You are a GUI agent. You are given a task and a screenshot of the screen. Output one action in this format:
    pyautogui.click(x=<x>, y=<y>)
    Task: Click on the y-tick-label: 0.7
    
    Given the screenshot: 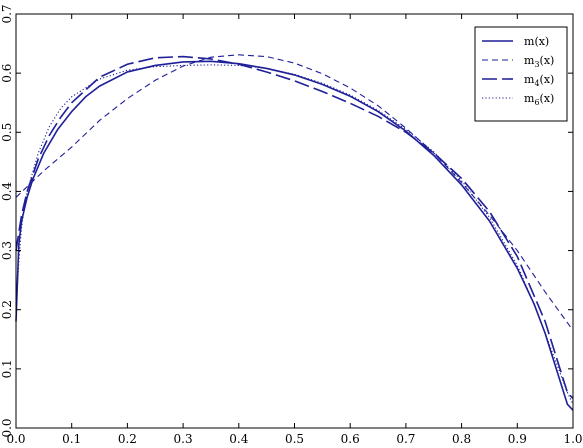 What is the action you would take?
    pyautogui.click(x=7, y=13)
    